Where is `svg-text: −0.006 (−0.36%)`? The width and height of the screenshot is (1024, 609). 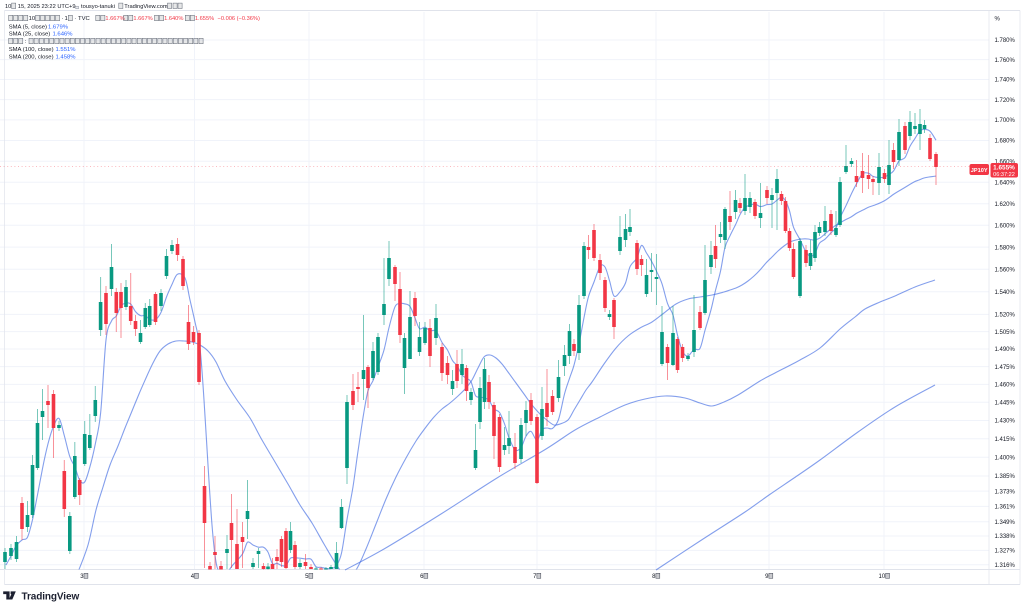 svg-text: −0.006 (−0.36%) is located at coordinates (239, 19).